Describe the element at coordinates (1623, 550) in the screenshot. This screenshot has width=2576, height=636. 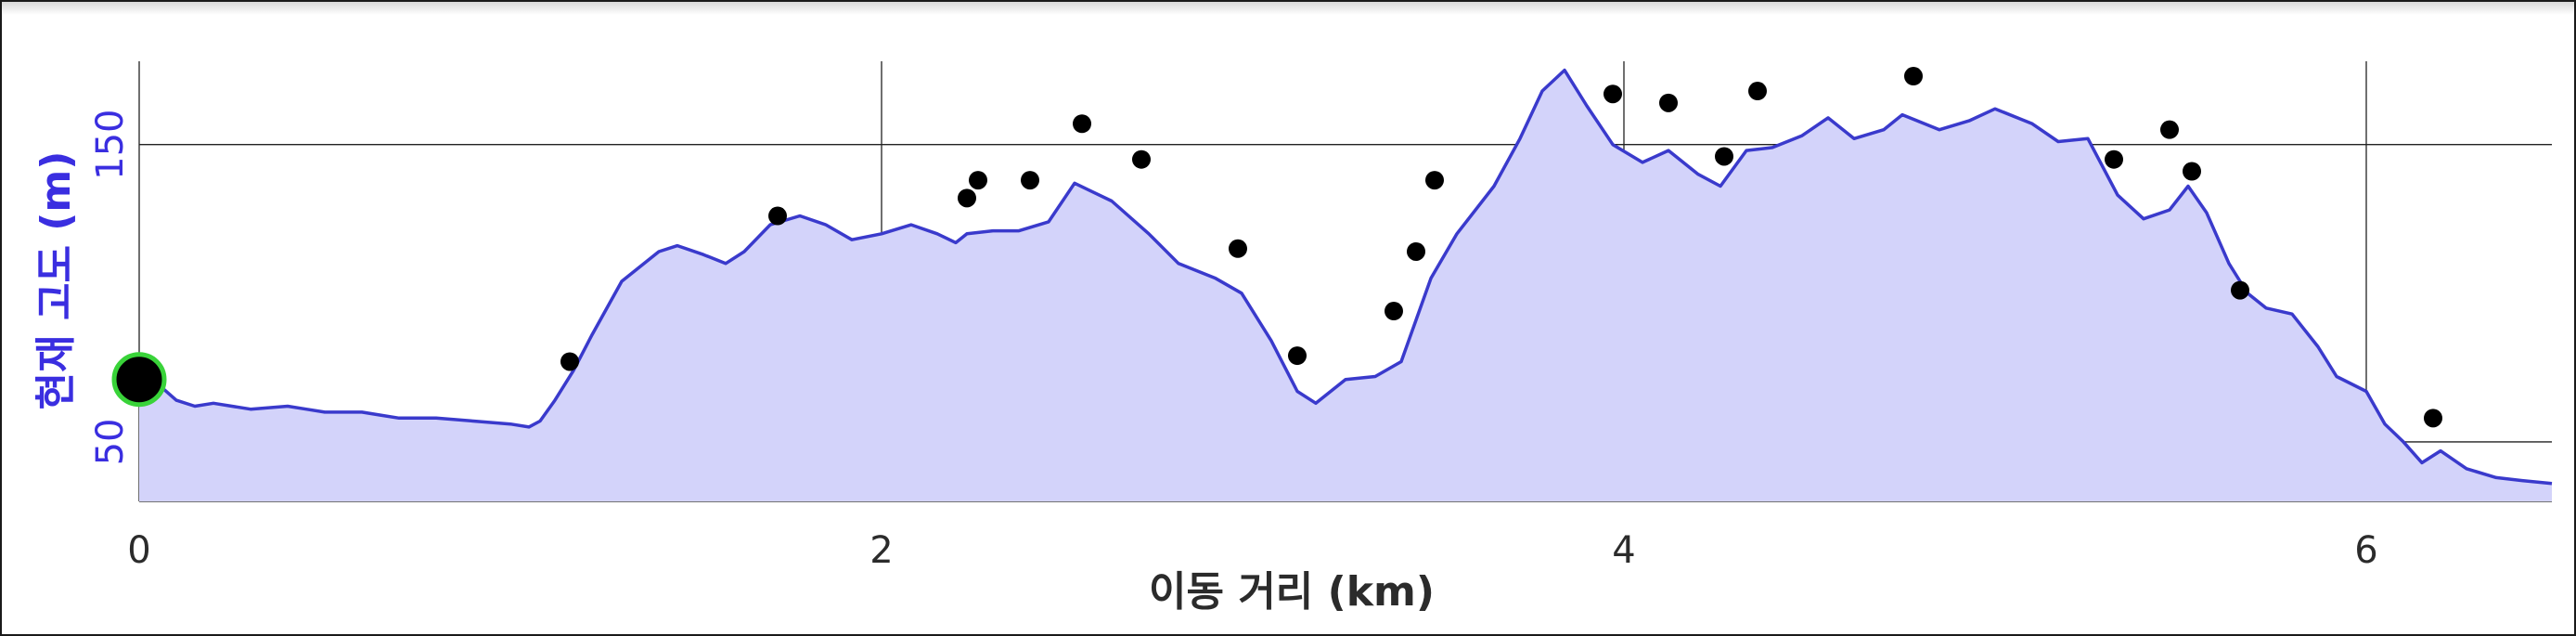
I see `x-tick-label: 4` at that location.